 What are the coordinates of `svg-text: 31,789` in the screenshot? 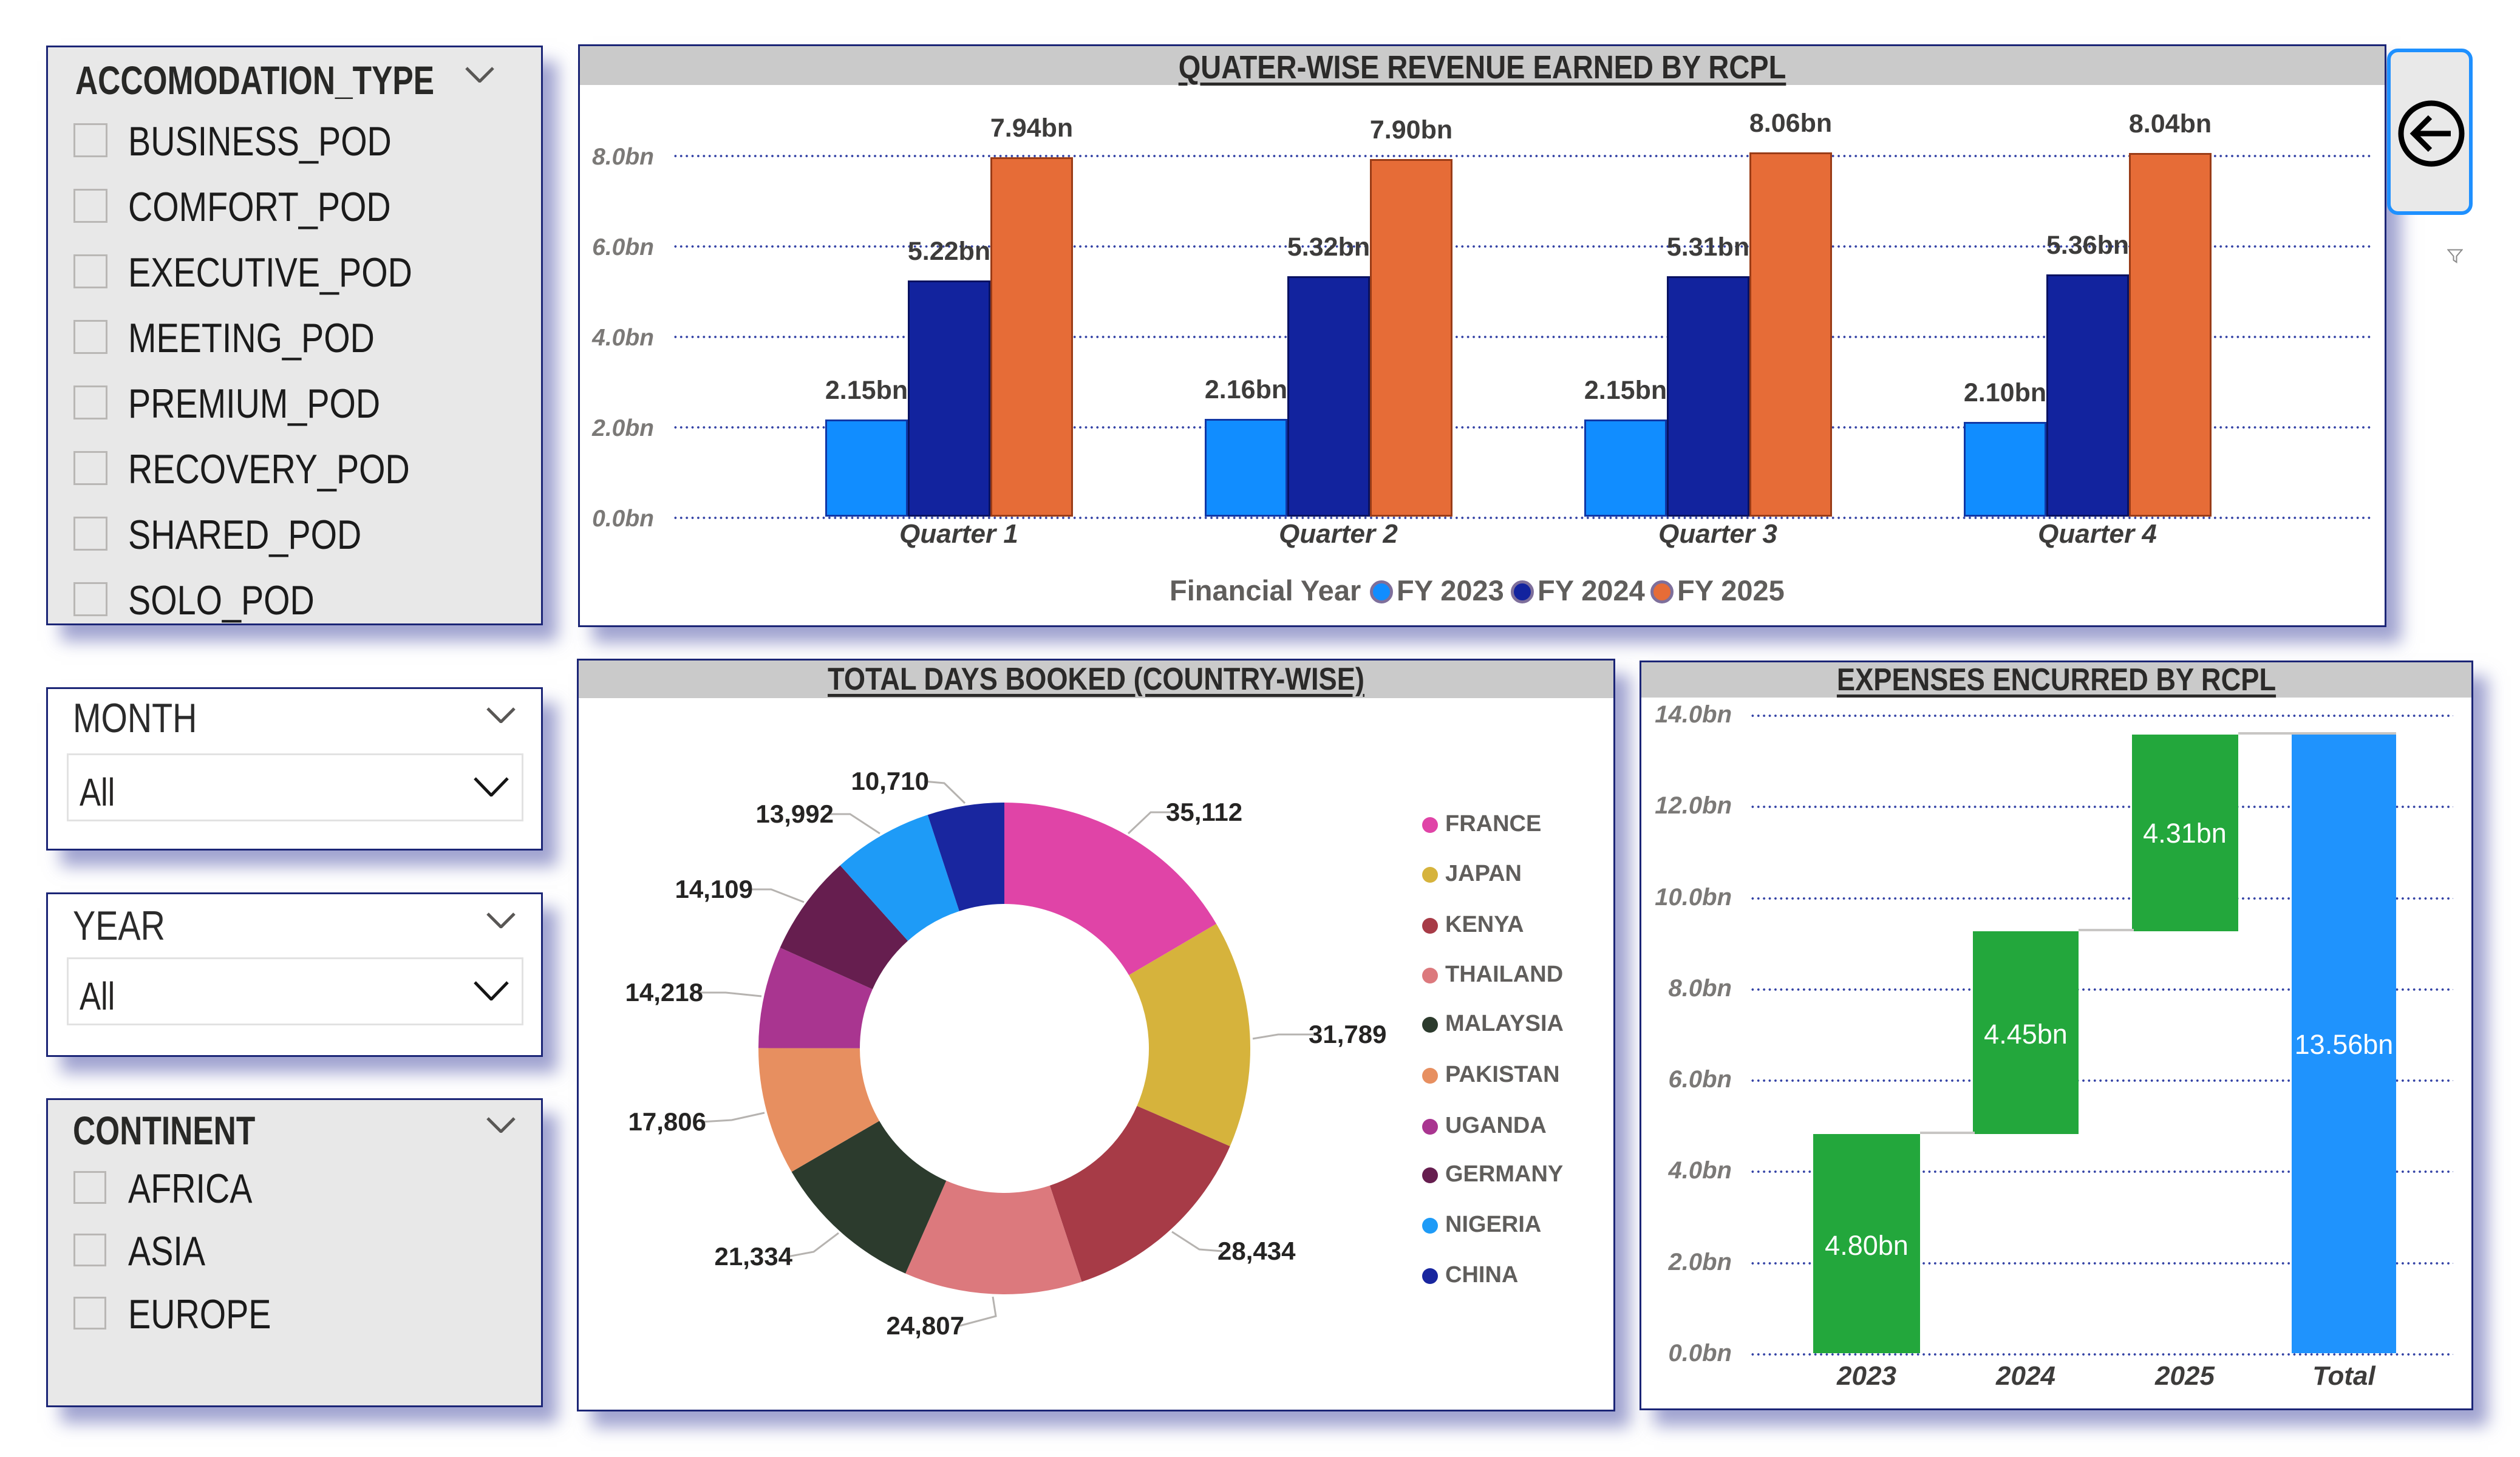 It's located at (1347, 1034).